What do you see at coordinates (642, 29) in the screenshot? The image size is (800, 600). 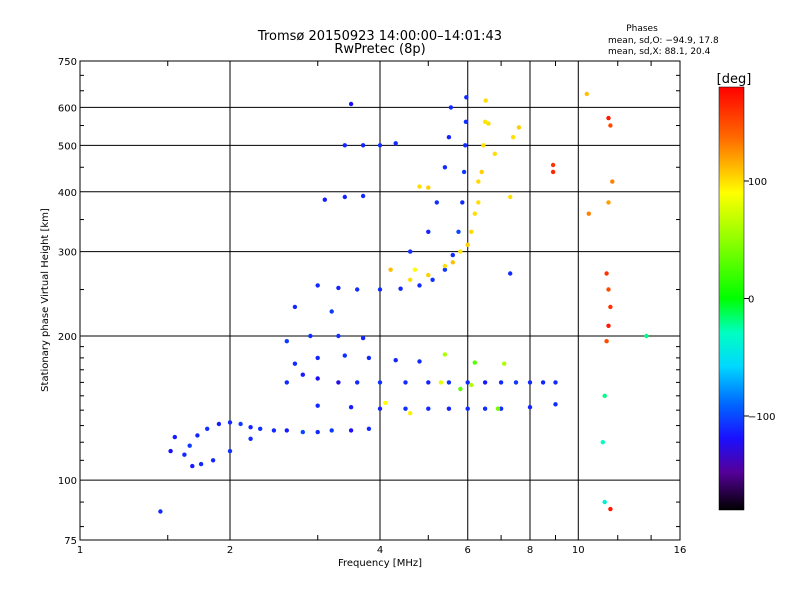 I see `phases-title: Phases` at bounding box center [642, 29].